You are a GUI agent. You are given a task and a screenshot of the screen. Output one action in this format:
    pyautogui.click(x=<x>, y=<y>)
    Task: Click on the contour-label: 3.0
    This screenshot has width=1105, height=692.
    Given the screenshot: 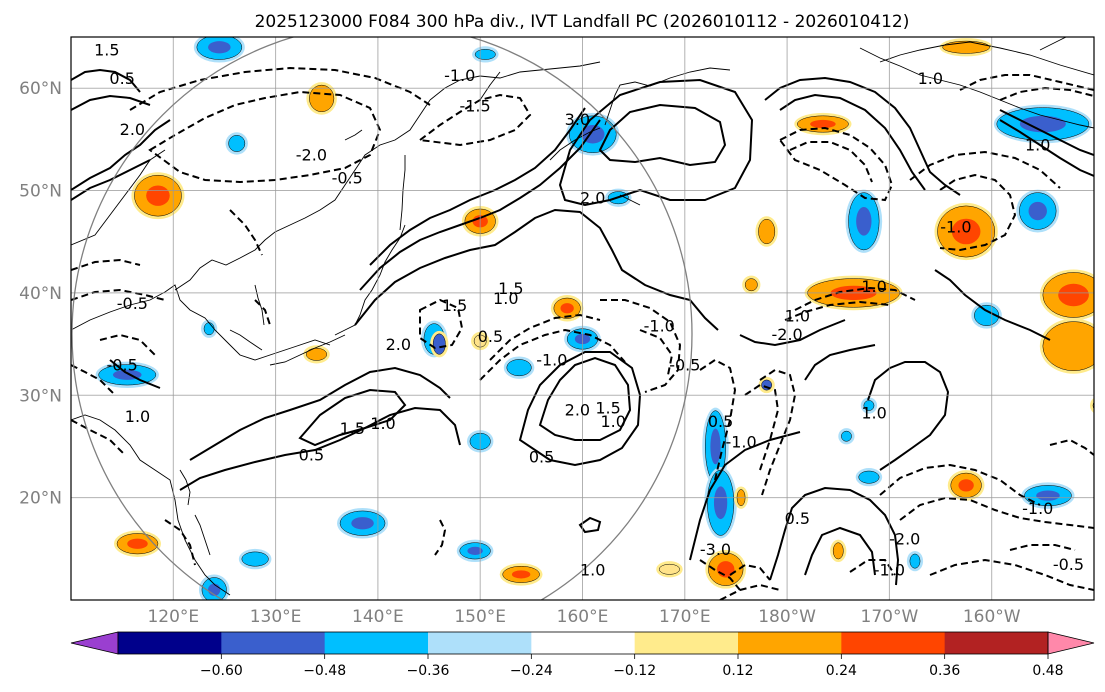 What is the action you would take?
    pyautogui.click(x=577, y=119)
    